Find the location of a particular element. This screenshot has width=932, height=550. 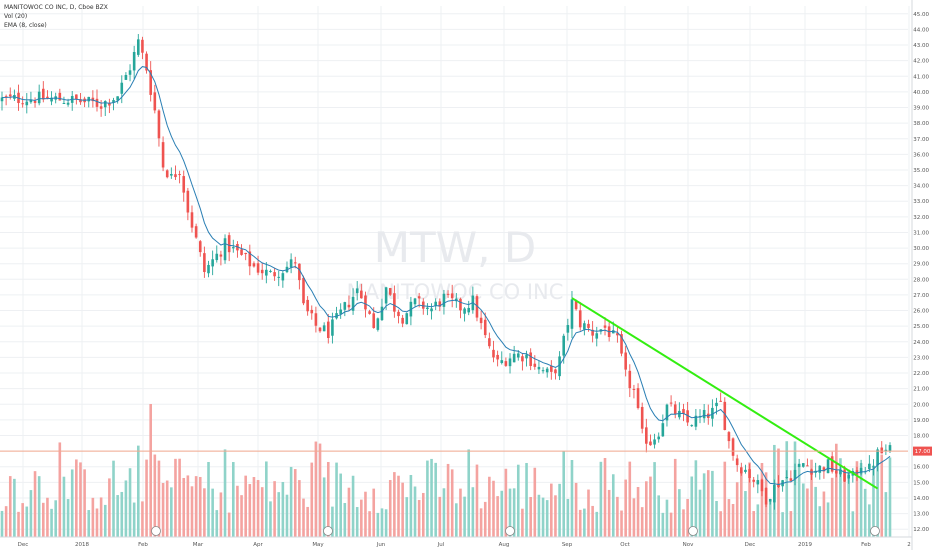

price-tick-label: 24.00 is located at coordinates (921, 343).